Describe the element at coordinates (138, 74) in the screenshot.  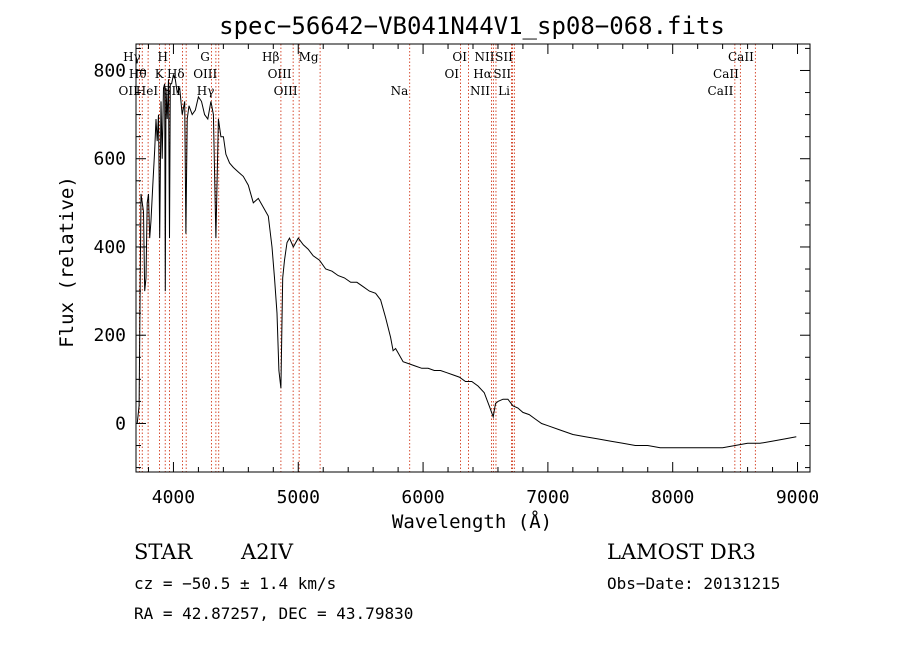
I see `line-label-1: Hθ` at that location.